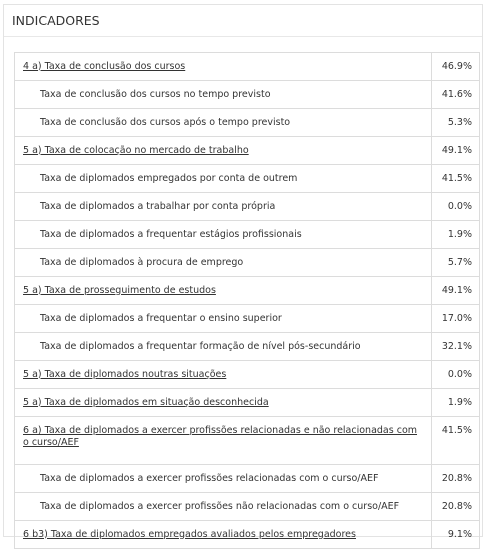 The height and width of the screenshot is (549, 486). What do you see at coordinates (223, 66) in the screenshot?
I see `row-label: 4 a) Taxa de conclusão dos cursos` at bounding box center [223, 66].